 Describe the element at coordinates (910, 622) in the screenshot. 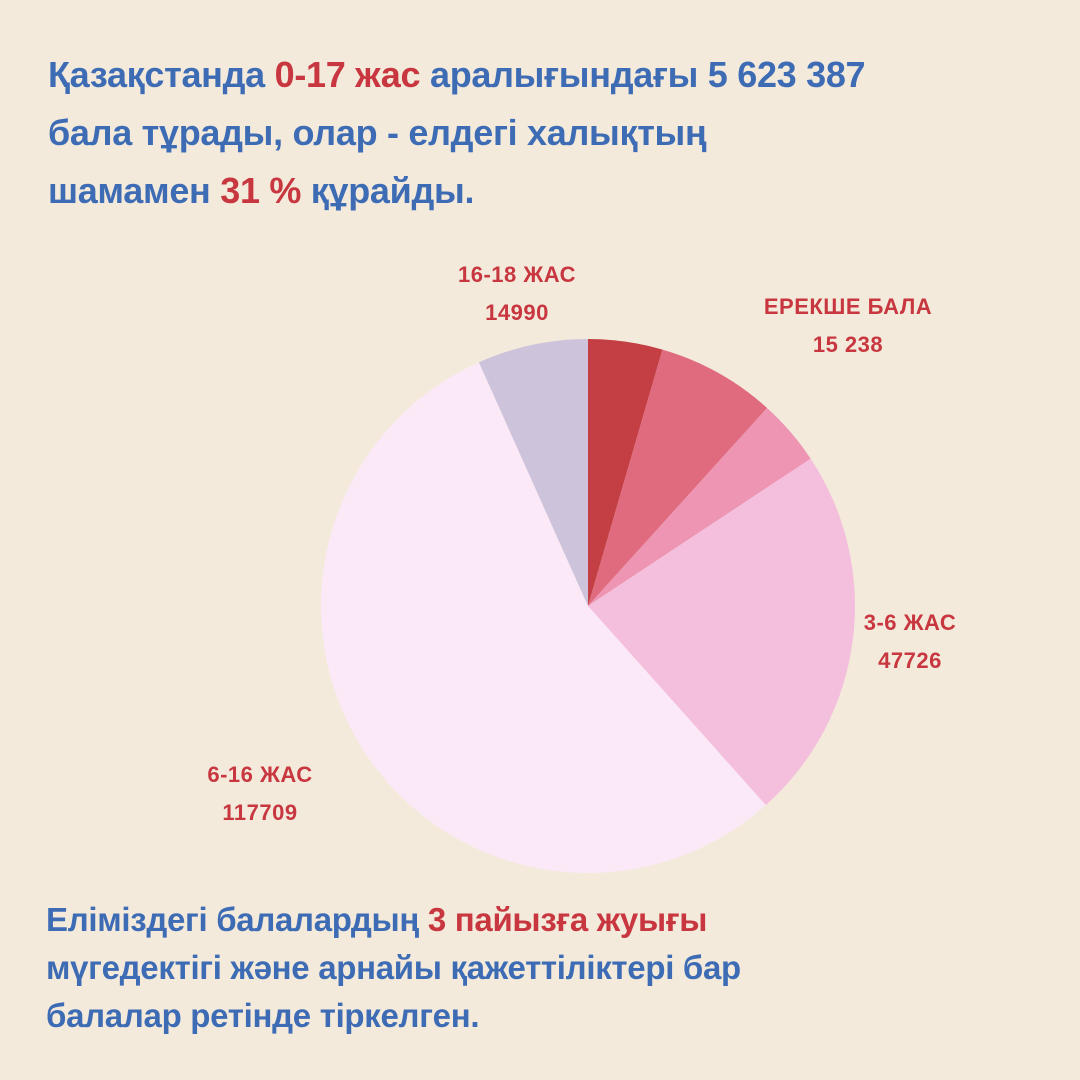

I see `slice-label-3: 3-6 ЖАС` at that location.